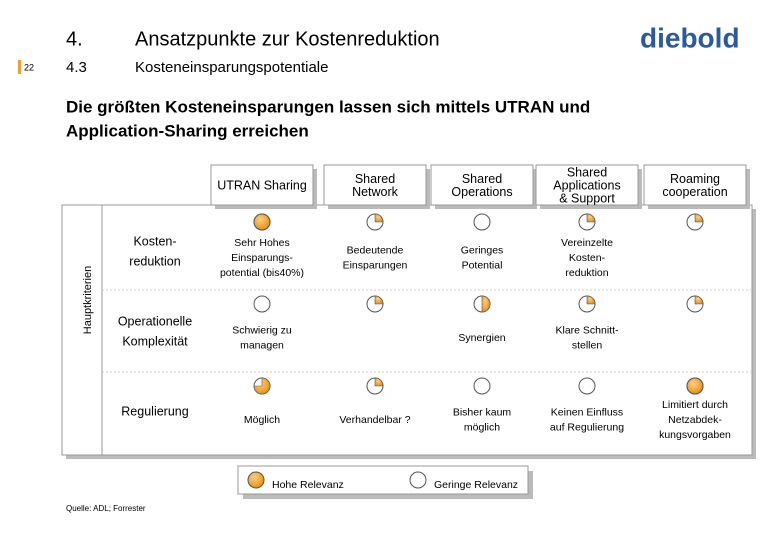 The height and width of the screenshot is (540, 780). Describe the element at coordinates (19, 67) in the screenshot. I see `page-marker` at that location.